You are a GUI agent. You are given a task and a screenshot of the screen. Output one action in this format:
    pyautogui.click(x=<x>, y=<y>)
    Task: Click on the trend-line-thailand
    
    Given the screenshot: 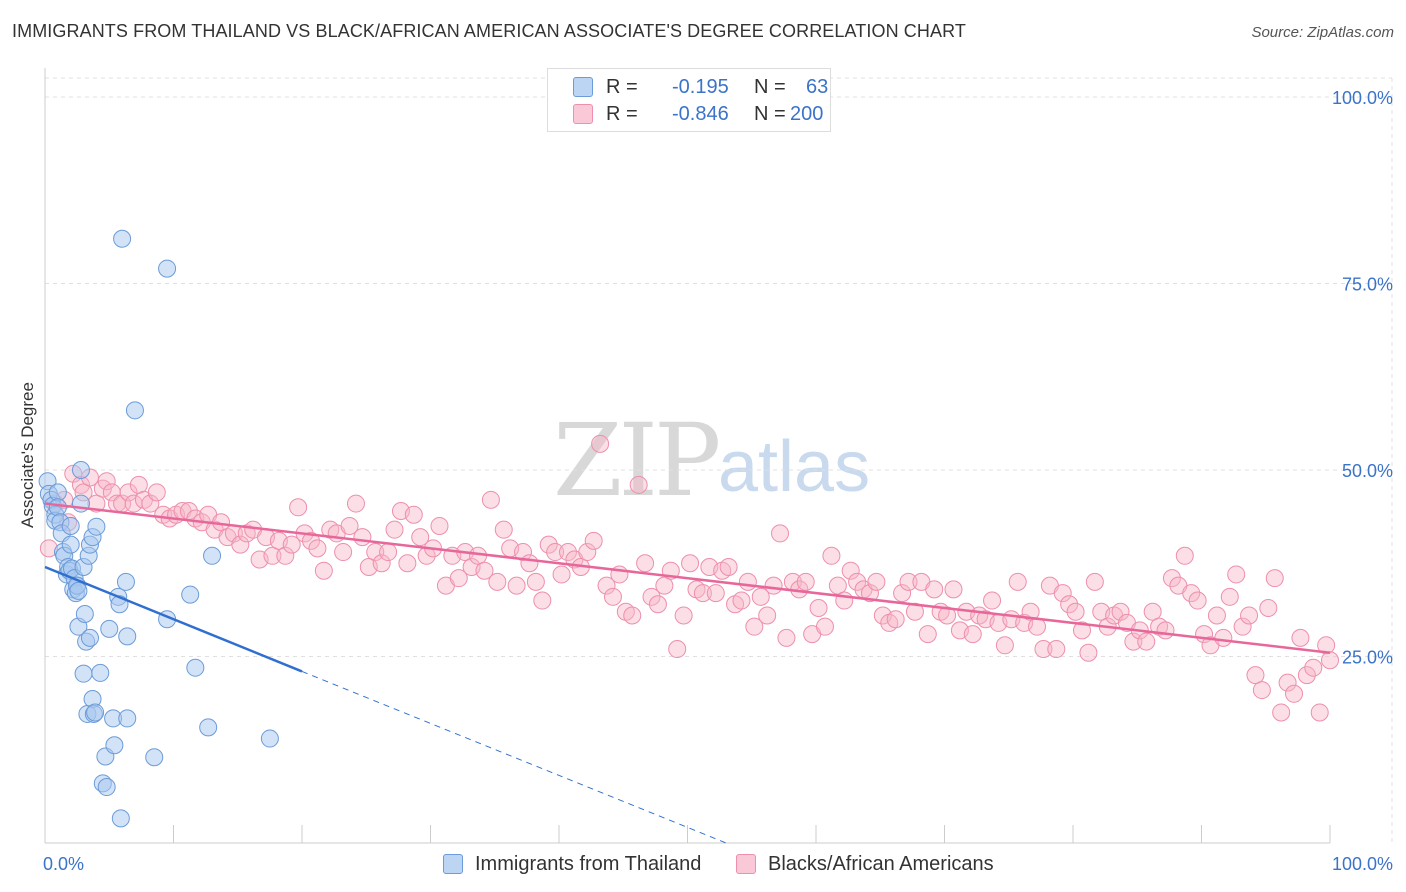 What is the action you would take?
    pyautogui.click(x=173, y=619)
    